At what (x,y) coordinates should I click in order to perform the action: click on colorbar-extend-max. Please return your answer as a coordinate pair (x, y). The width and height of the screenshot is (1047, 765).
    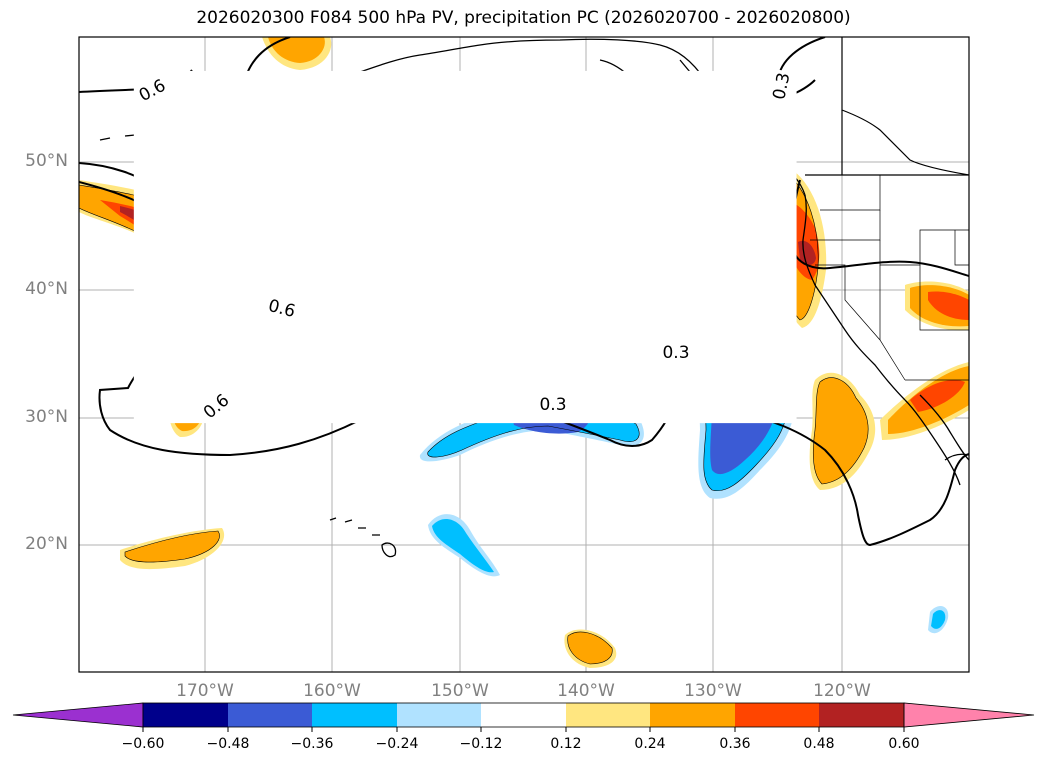
    Looking at the image, I should click on (969, 715).